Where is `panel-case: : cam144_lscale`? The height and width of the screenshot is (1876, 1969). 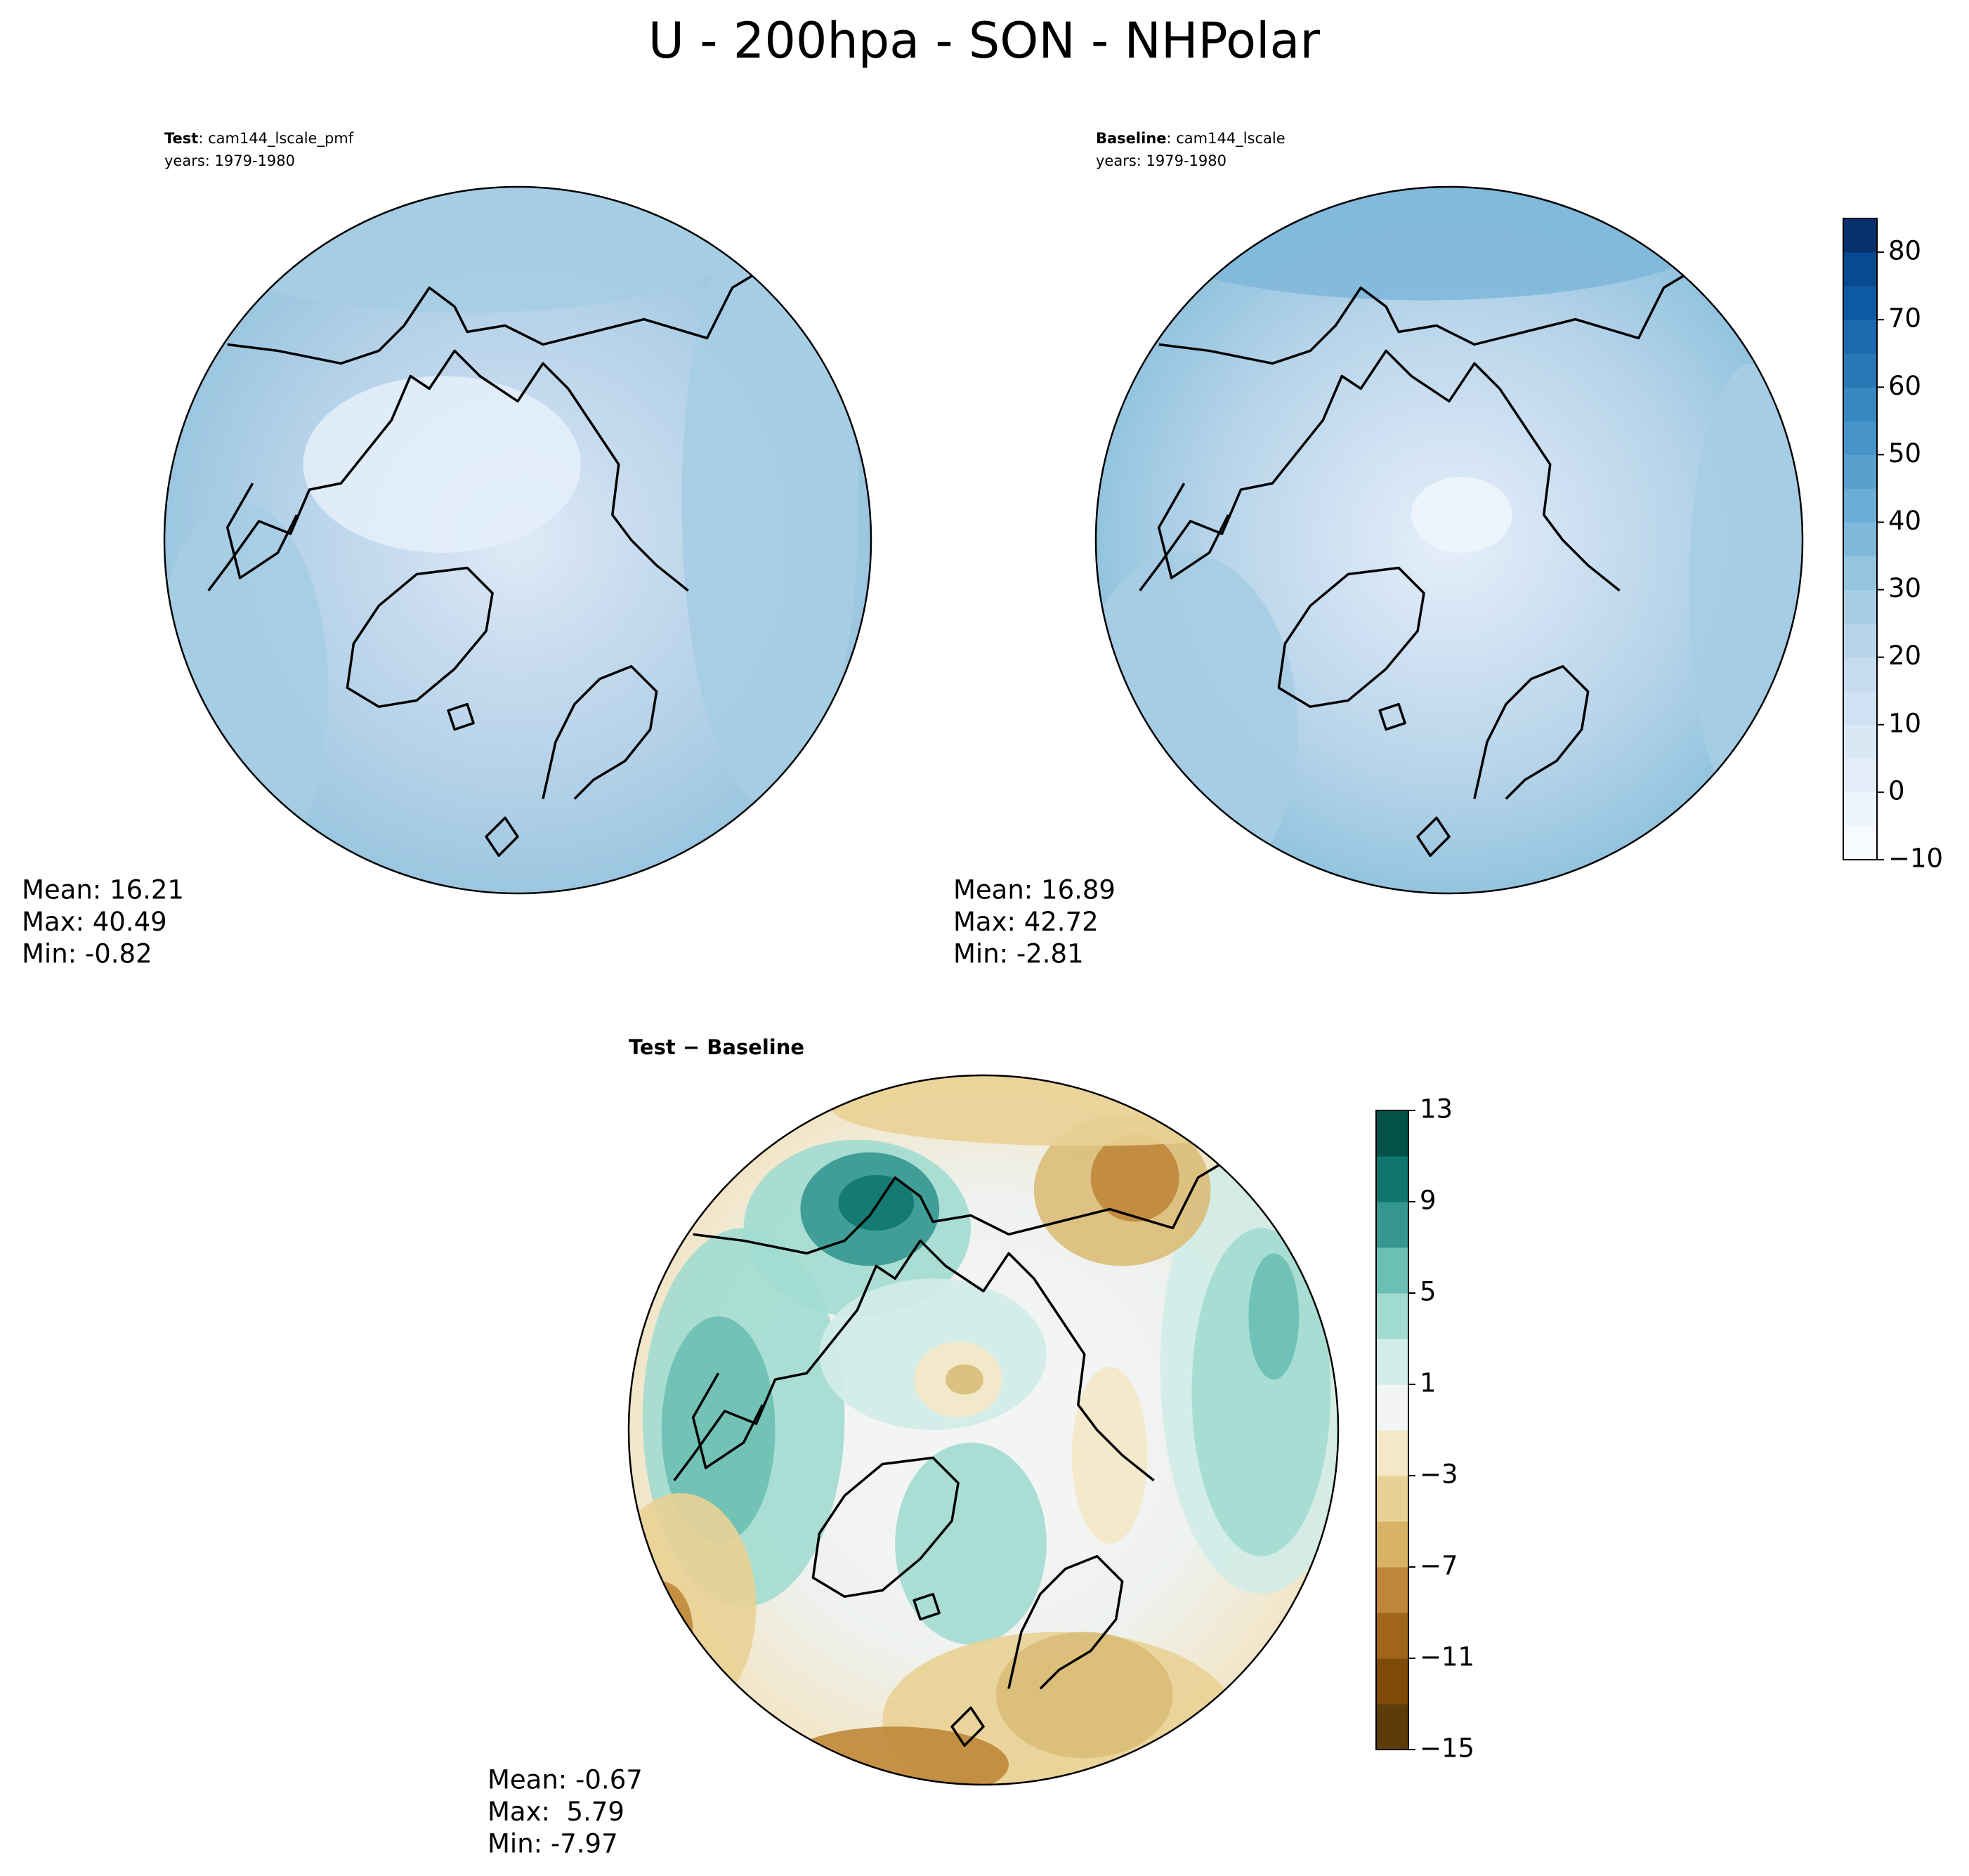 panel-case: : cam144_lscale is located at coordinates (1226, 138).